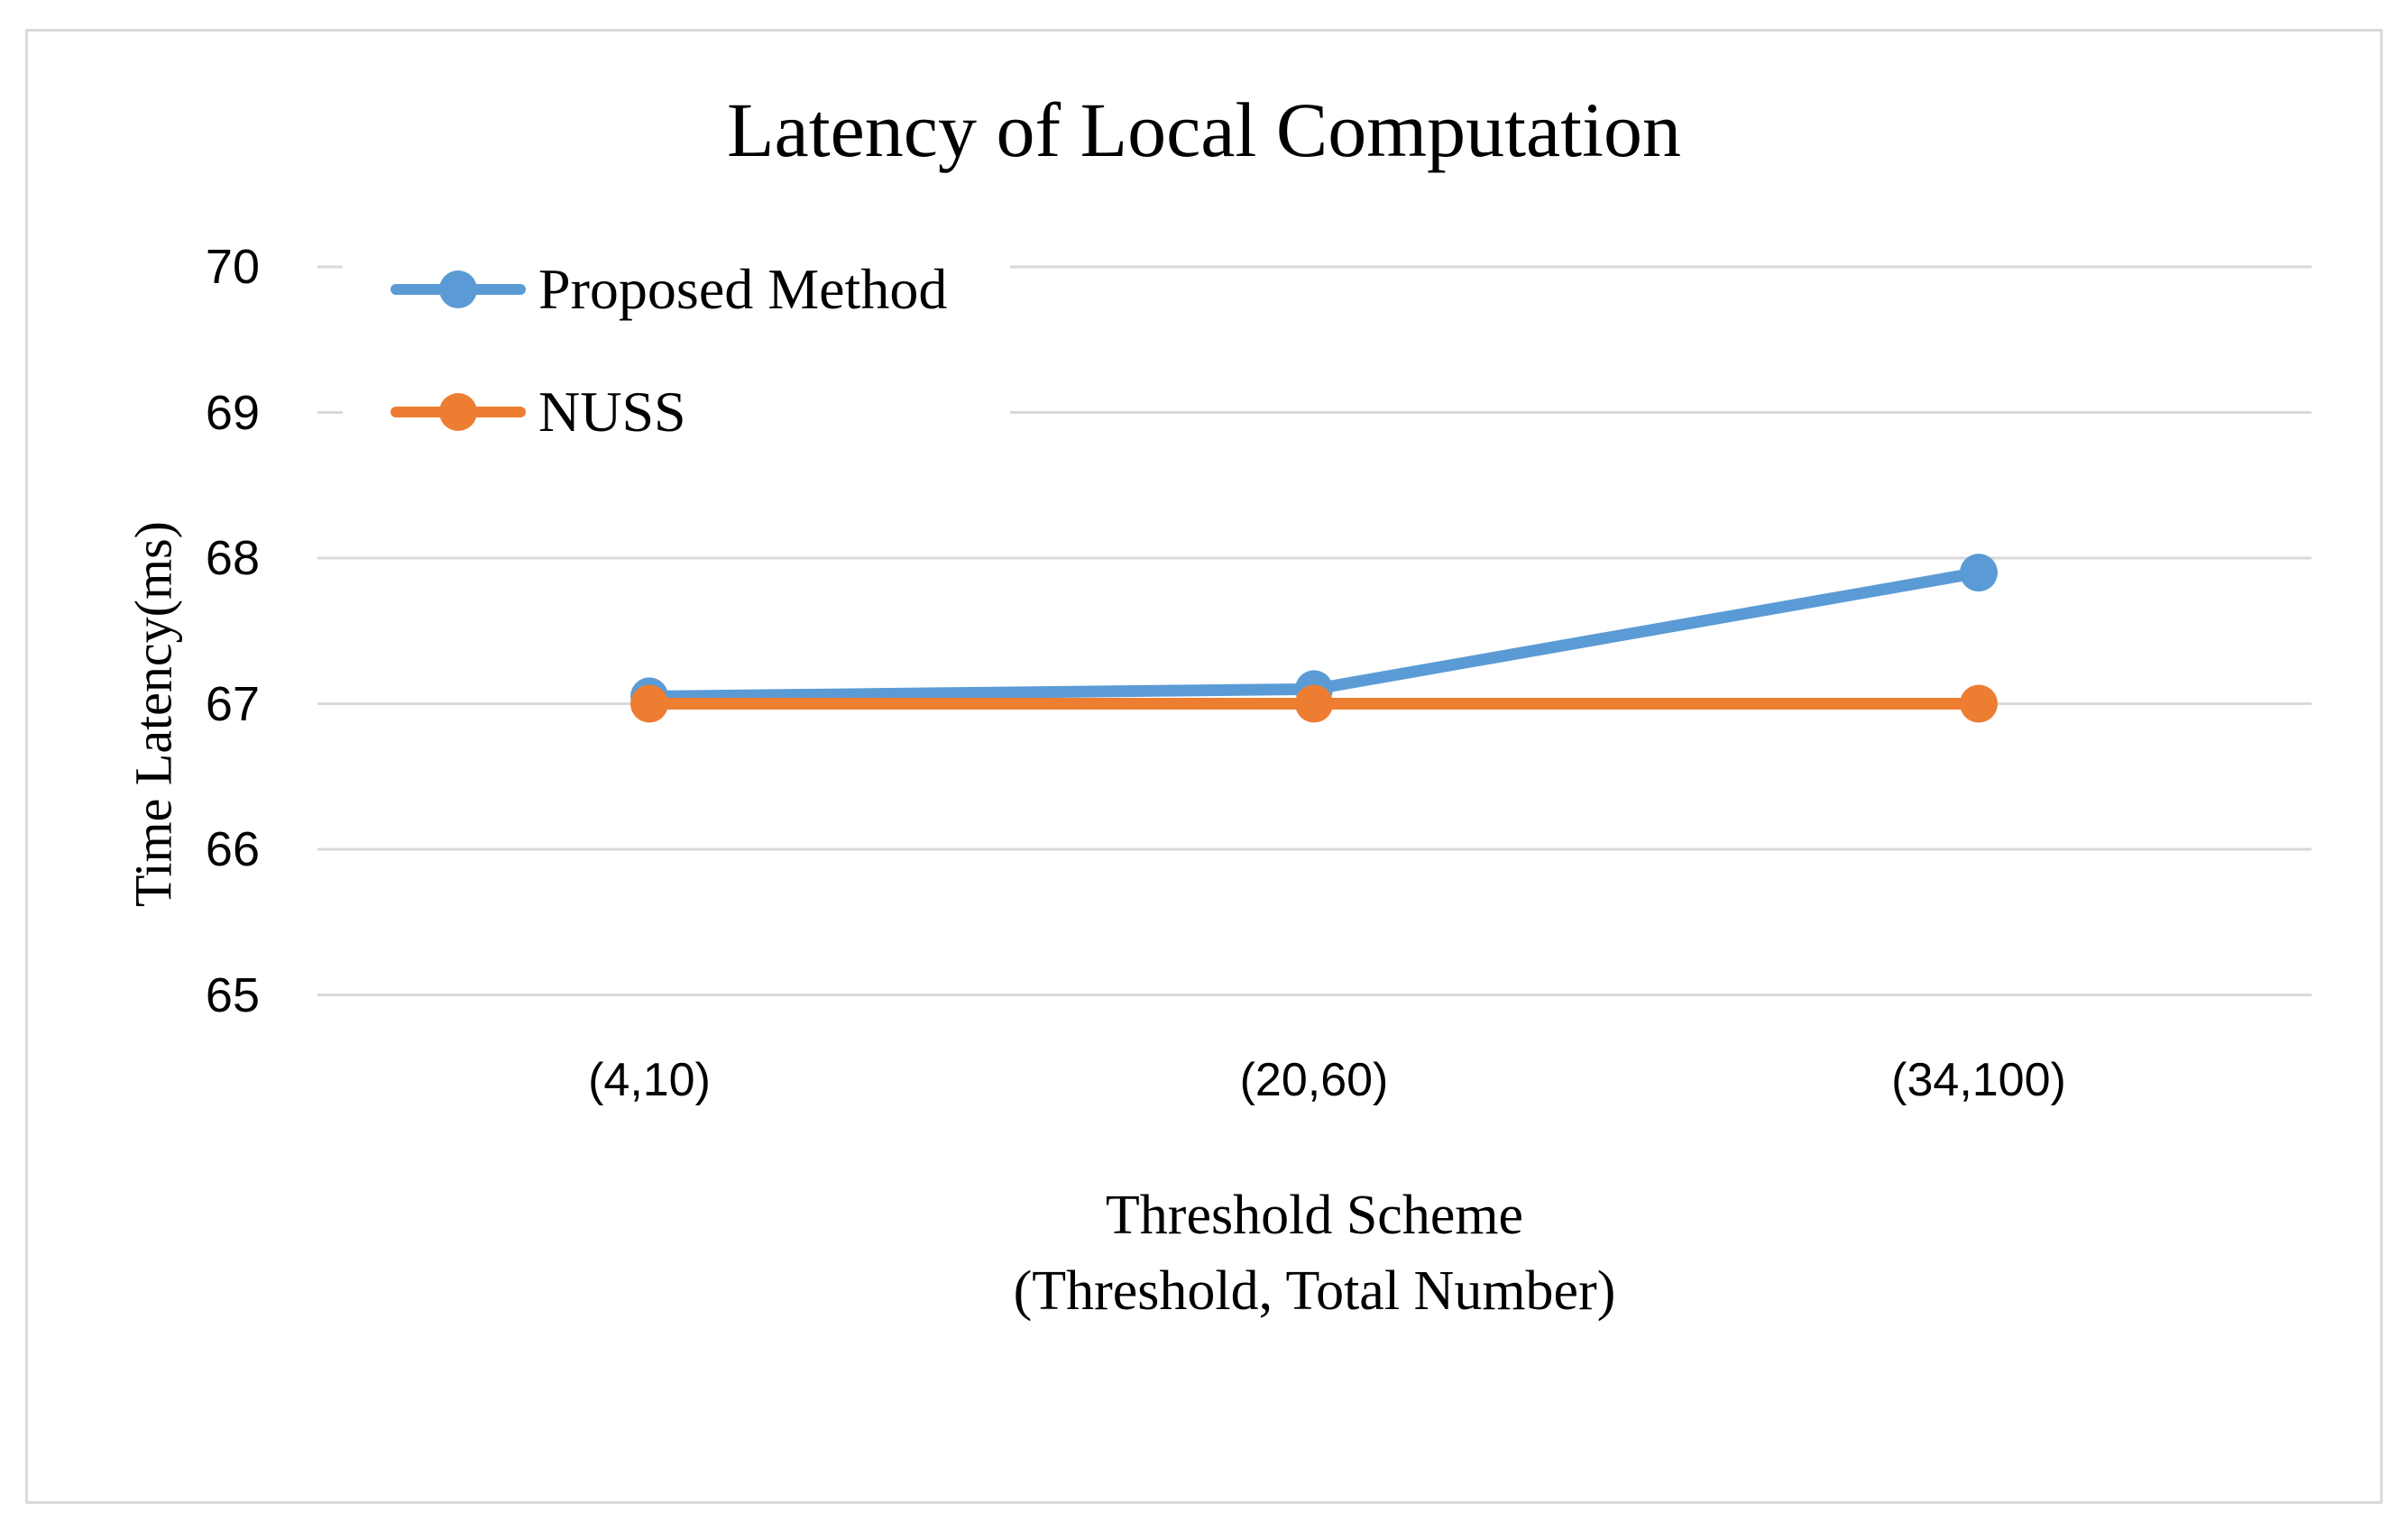 The image size is (2408, 1530). I want to click on legend: Proposed Method NUSS, so click(676, 353).